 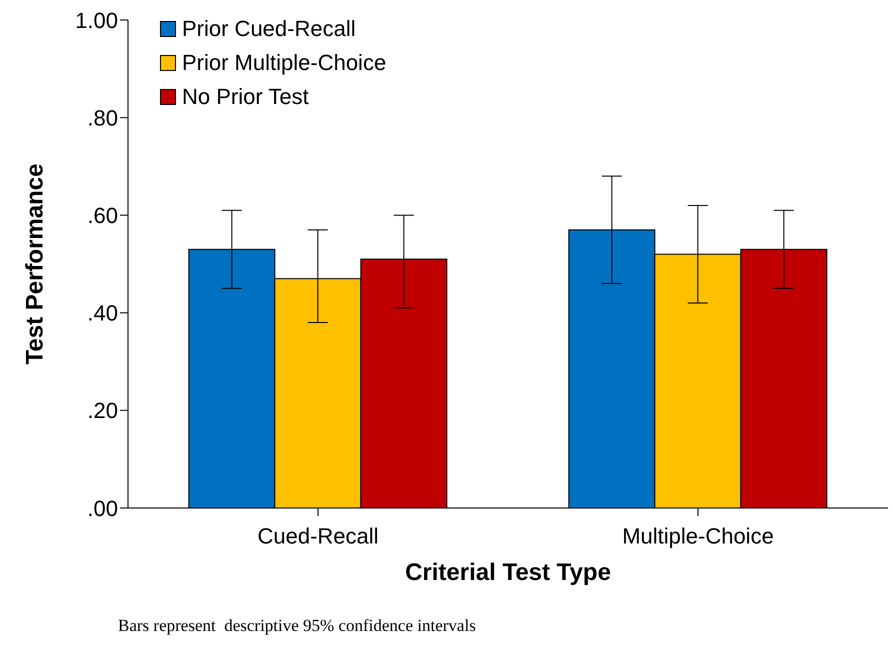 I want to click on y-tick-label: 1.00, so click(x=96, y=20).